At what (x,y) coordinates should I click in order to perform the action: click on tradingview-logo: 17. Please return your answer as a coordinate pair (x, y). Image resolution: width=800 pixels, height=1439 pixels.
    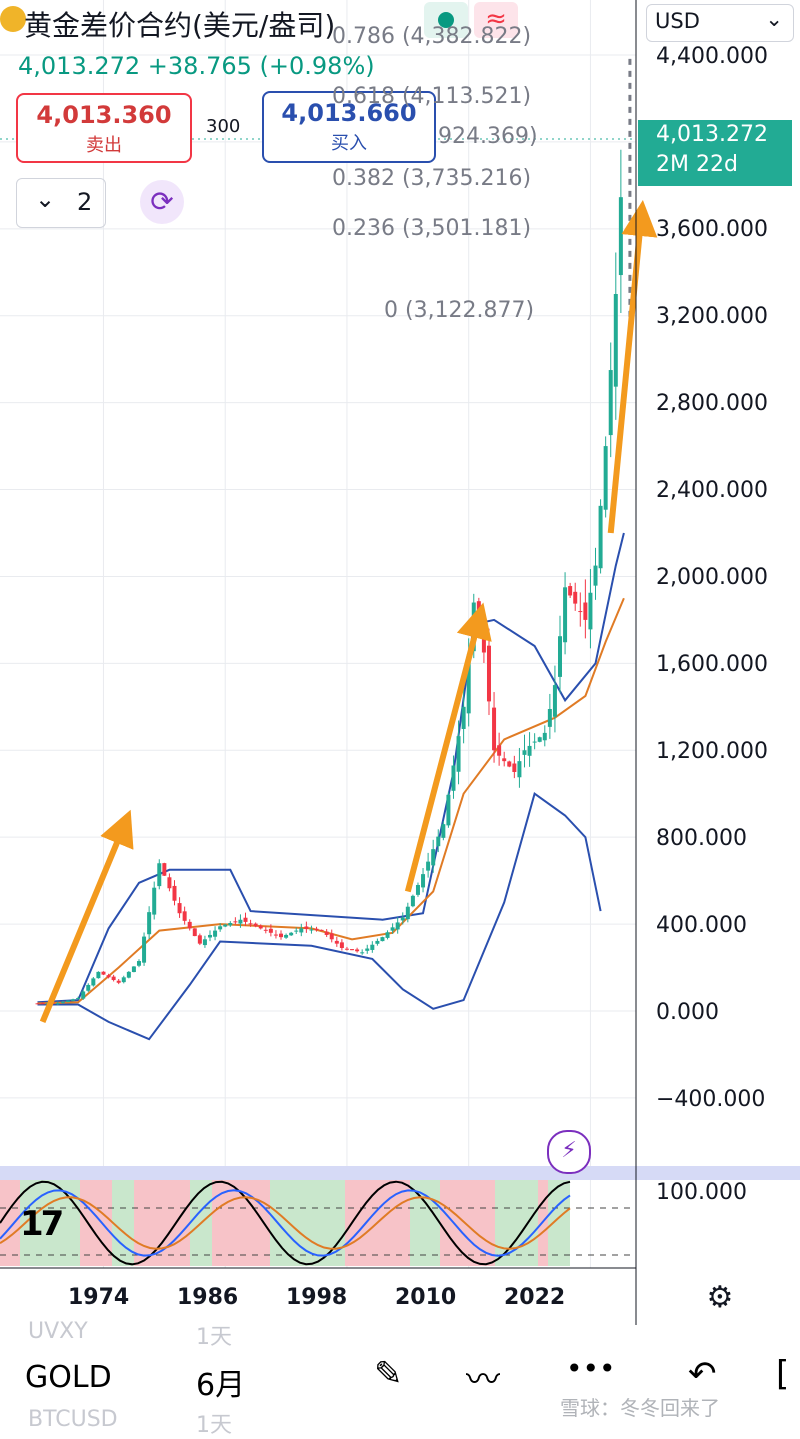
    Looking at the image, I should click on (42, 1224).